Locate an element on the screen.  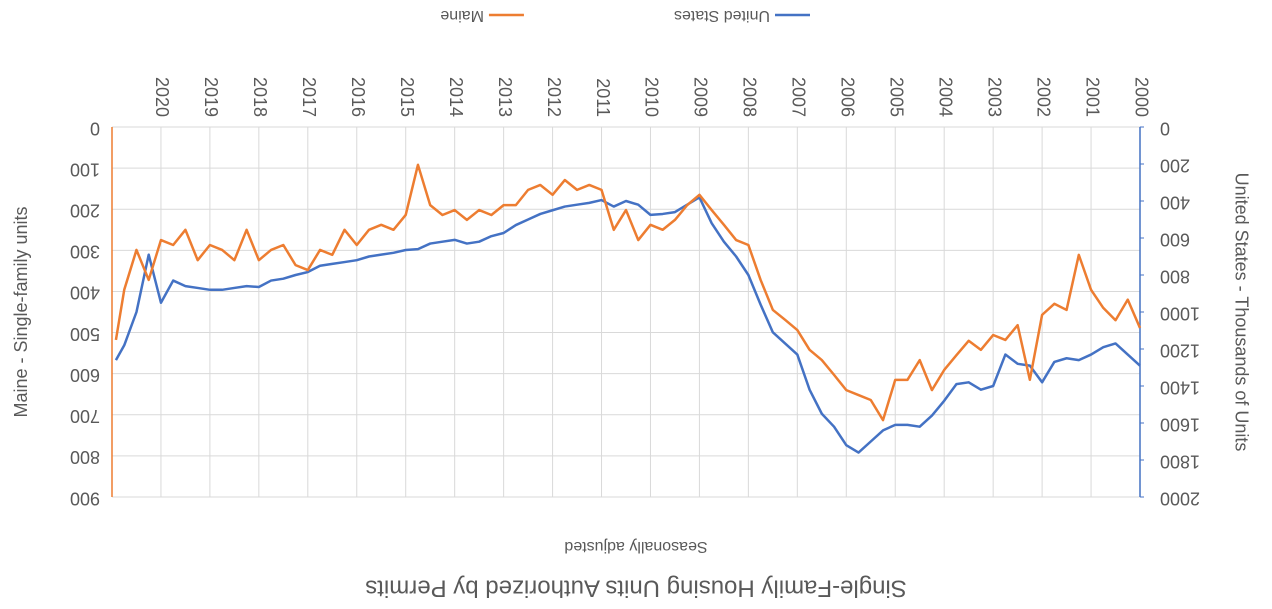
x-tick-label: 2019 is located at coordinates (211, 97).